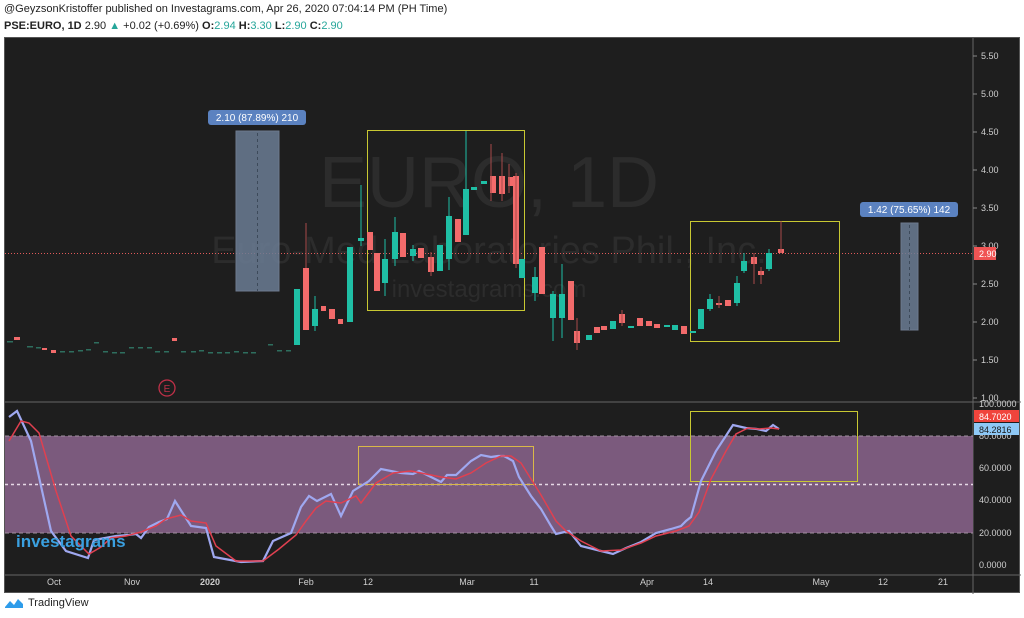 The height and width of the screenshot is (618, 1024). I want to click on svg-text: Nov, so click(132, 582).